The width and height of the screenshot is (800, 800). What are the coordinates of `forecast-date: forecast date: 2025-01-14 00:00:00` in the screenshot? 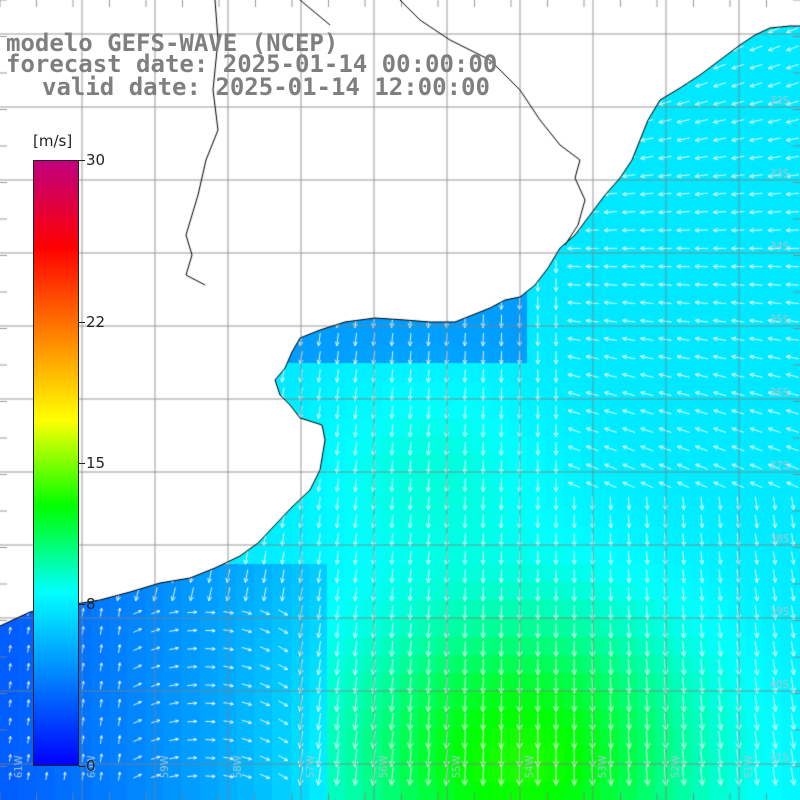 It's located at (252, 64).